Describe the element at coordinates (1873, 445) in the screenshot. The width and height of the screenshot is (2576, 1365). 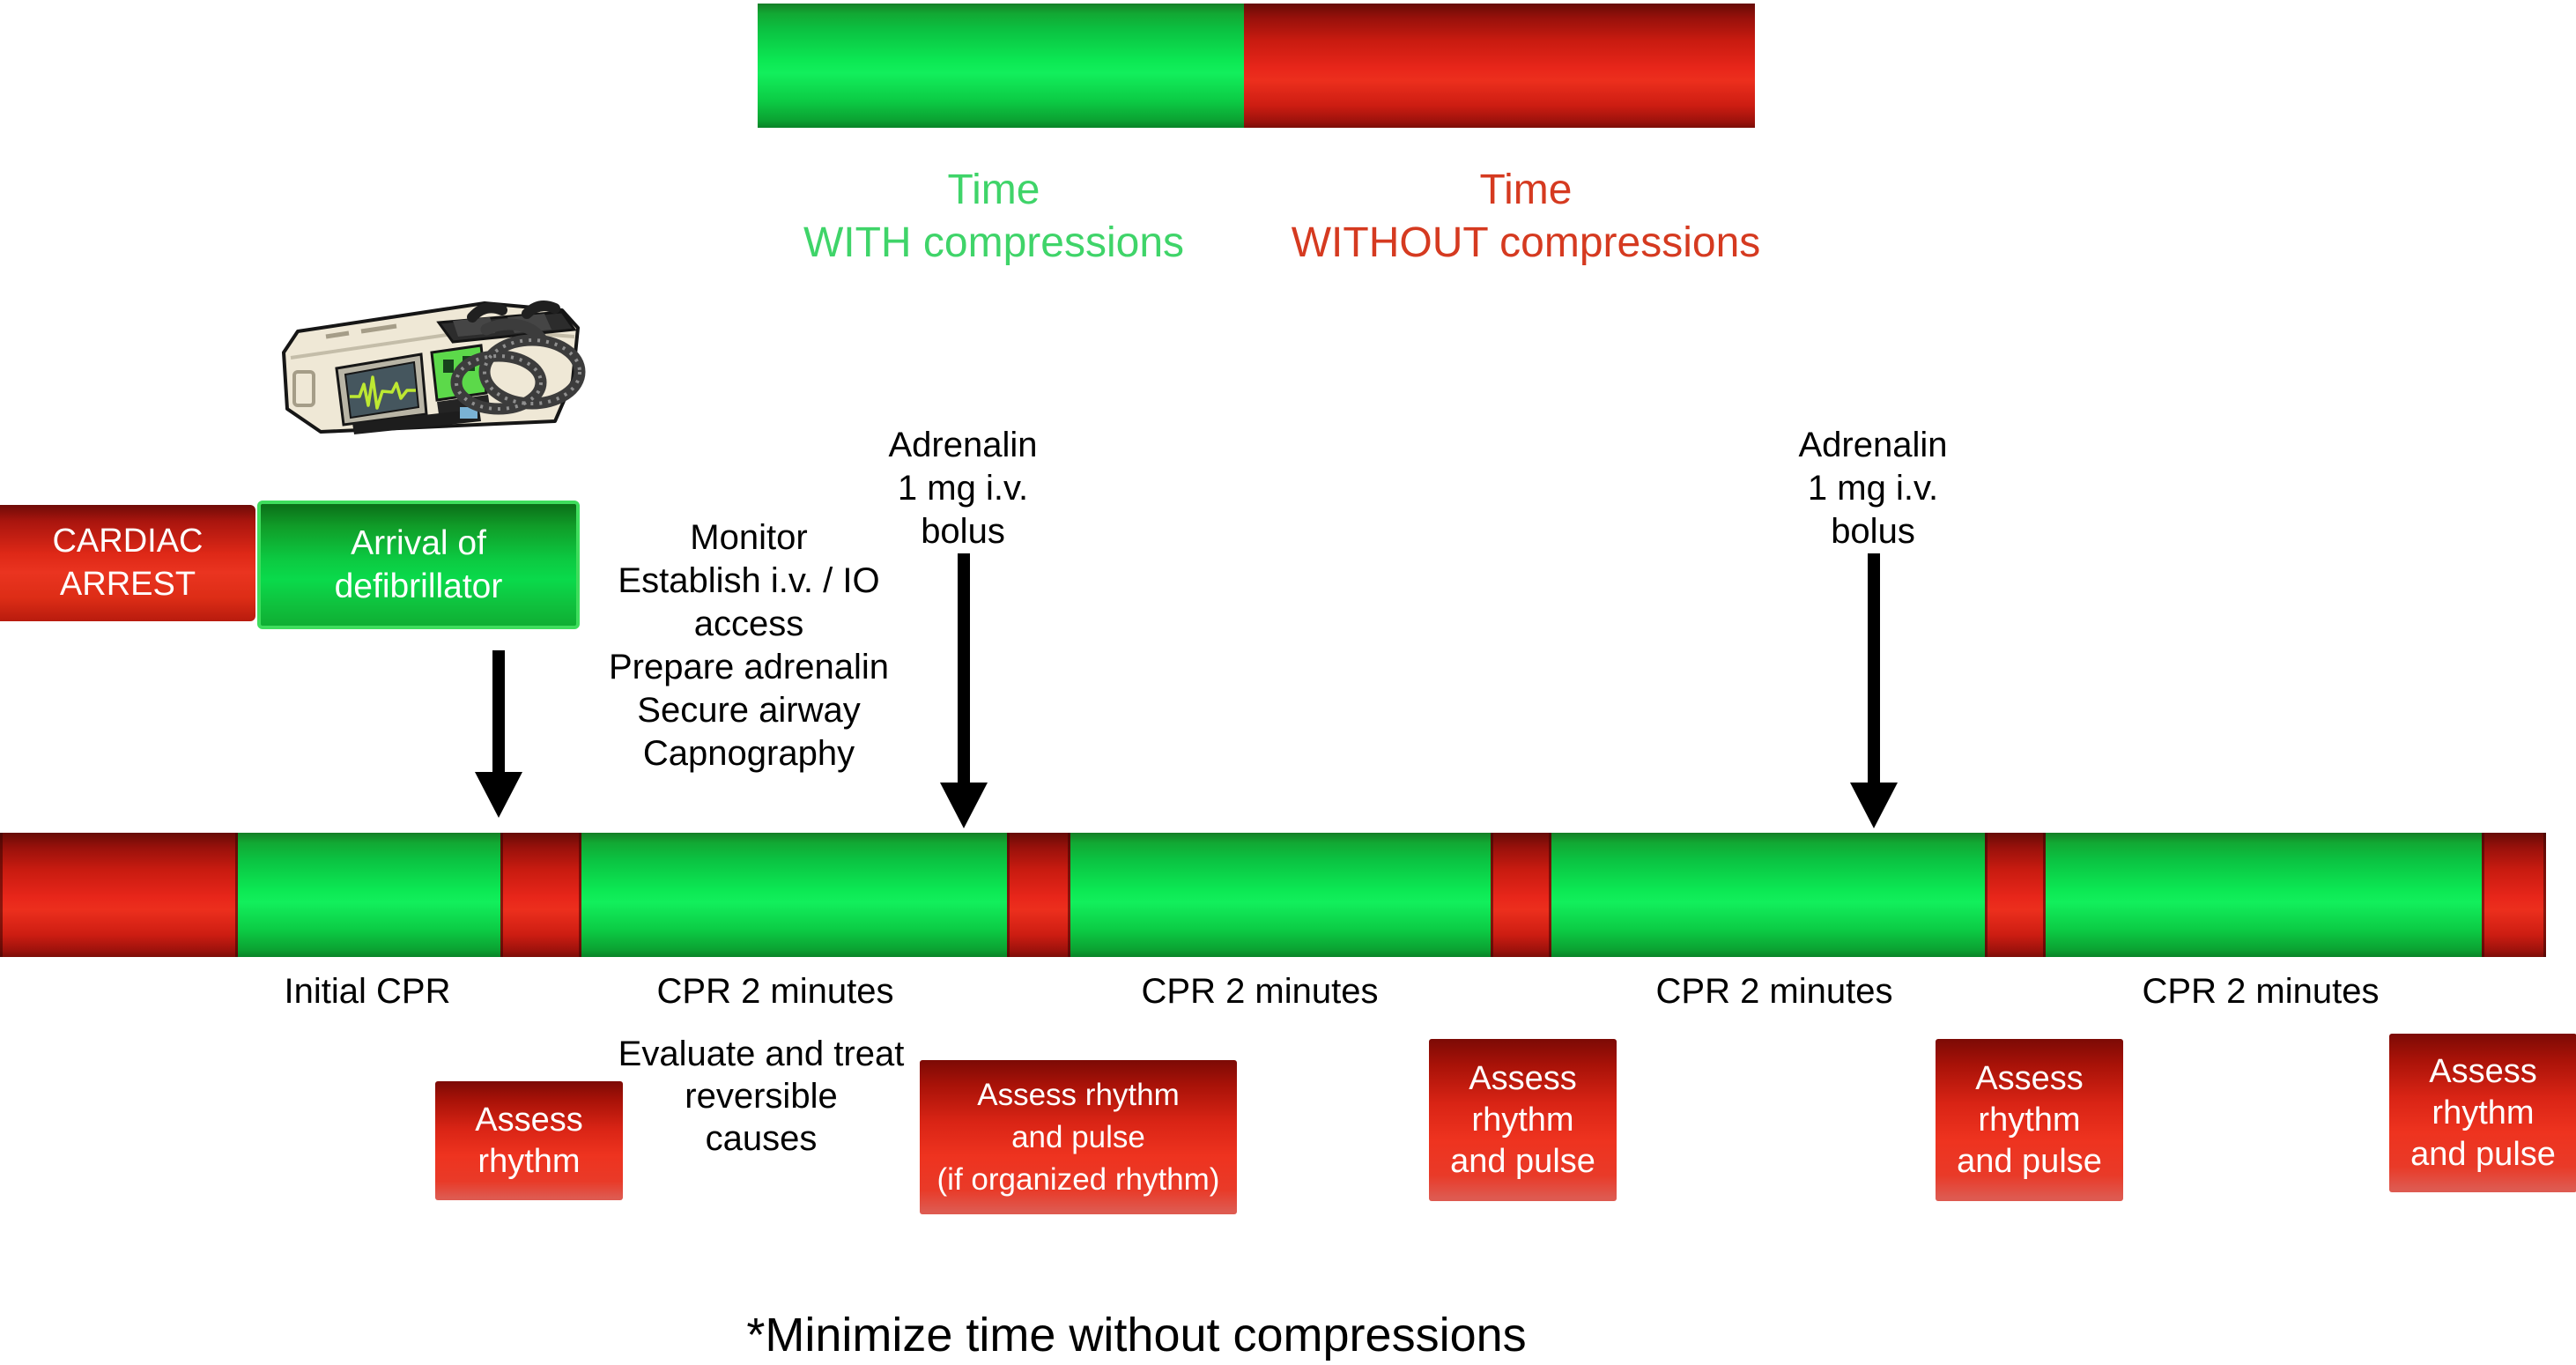
I see `adrenalin2-line1: Adrenalin` at that location.